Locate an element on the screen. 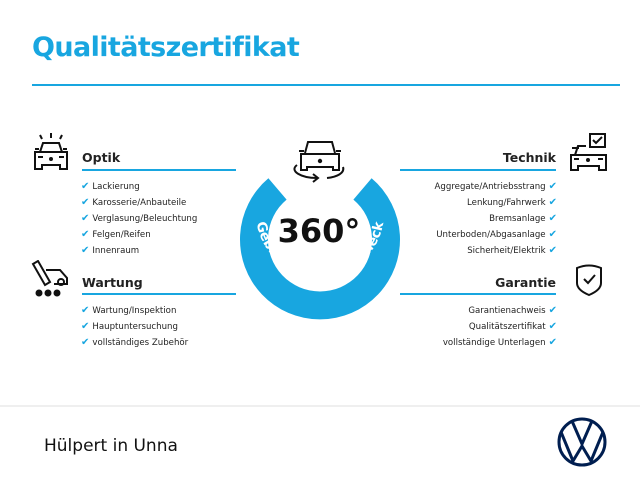 The height and width of the screenshot is (480, 640). list-item: ✔ Verglasung/Beleuchtung is located at coordinates (139, 218).